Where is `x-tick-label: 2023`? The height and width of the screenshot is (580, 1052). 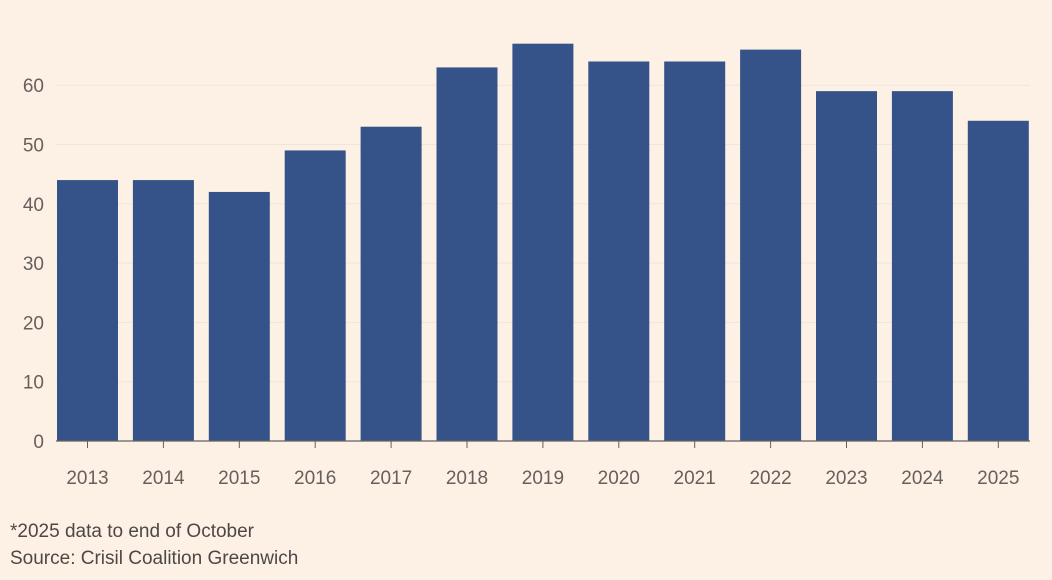 x-tick-label: 2023 is located at coordinates (846, 478).